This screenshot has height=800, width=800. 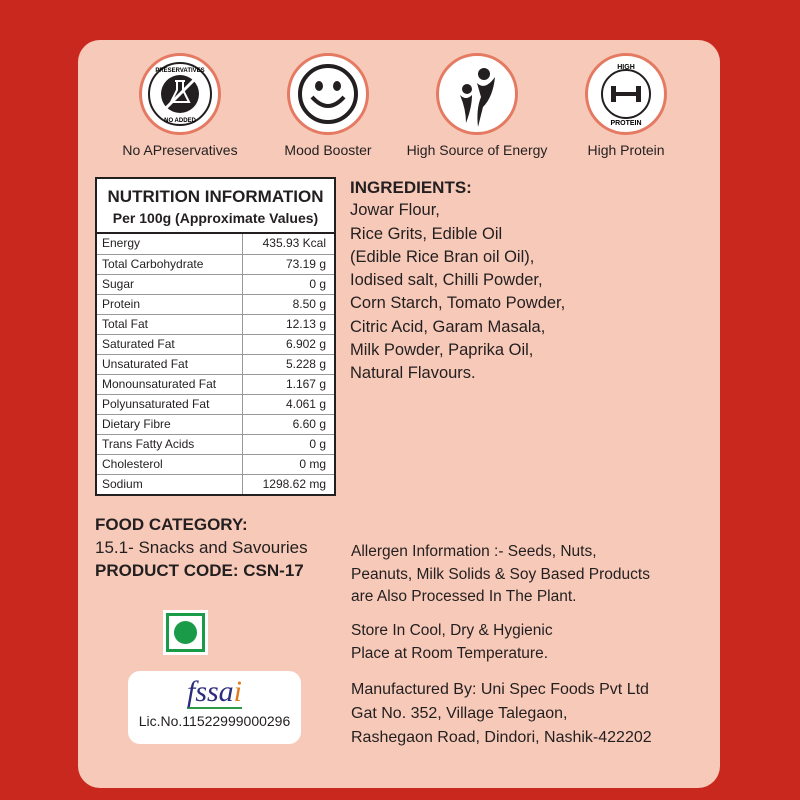 I want to click on table-row: Protein 8.50 g, so click(x=215, y=304).